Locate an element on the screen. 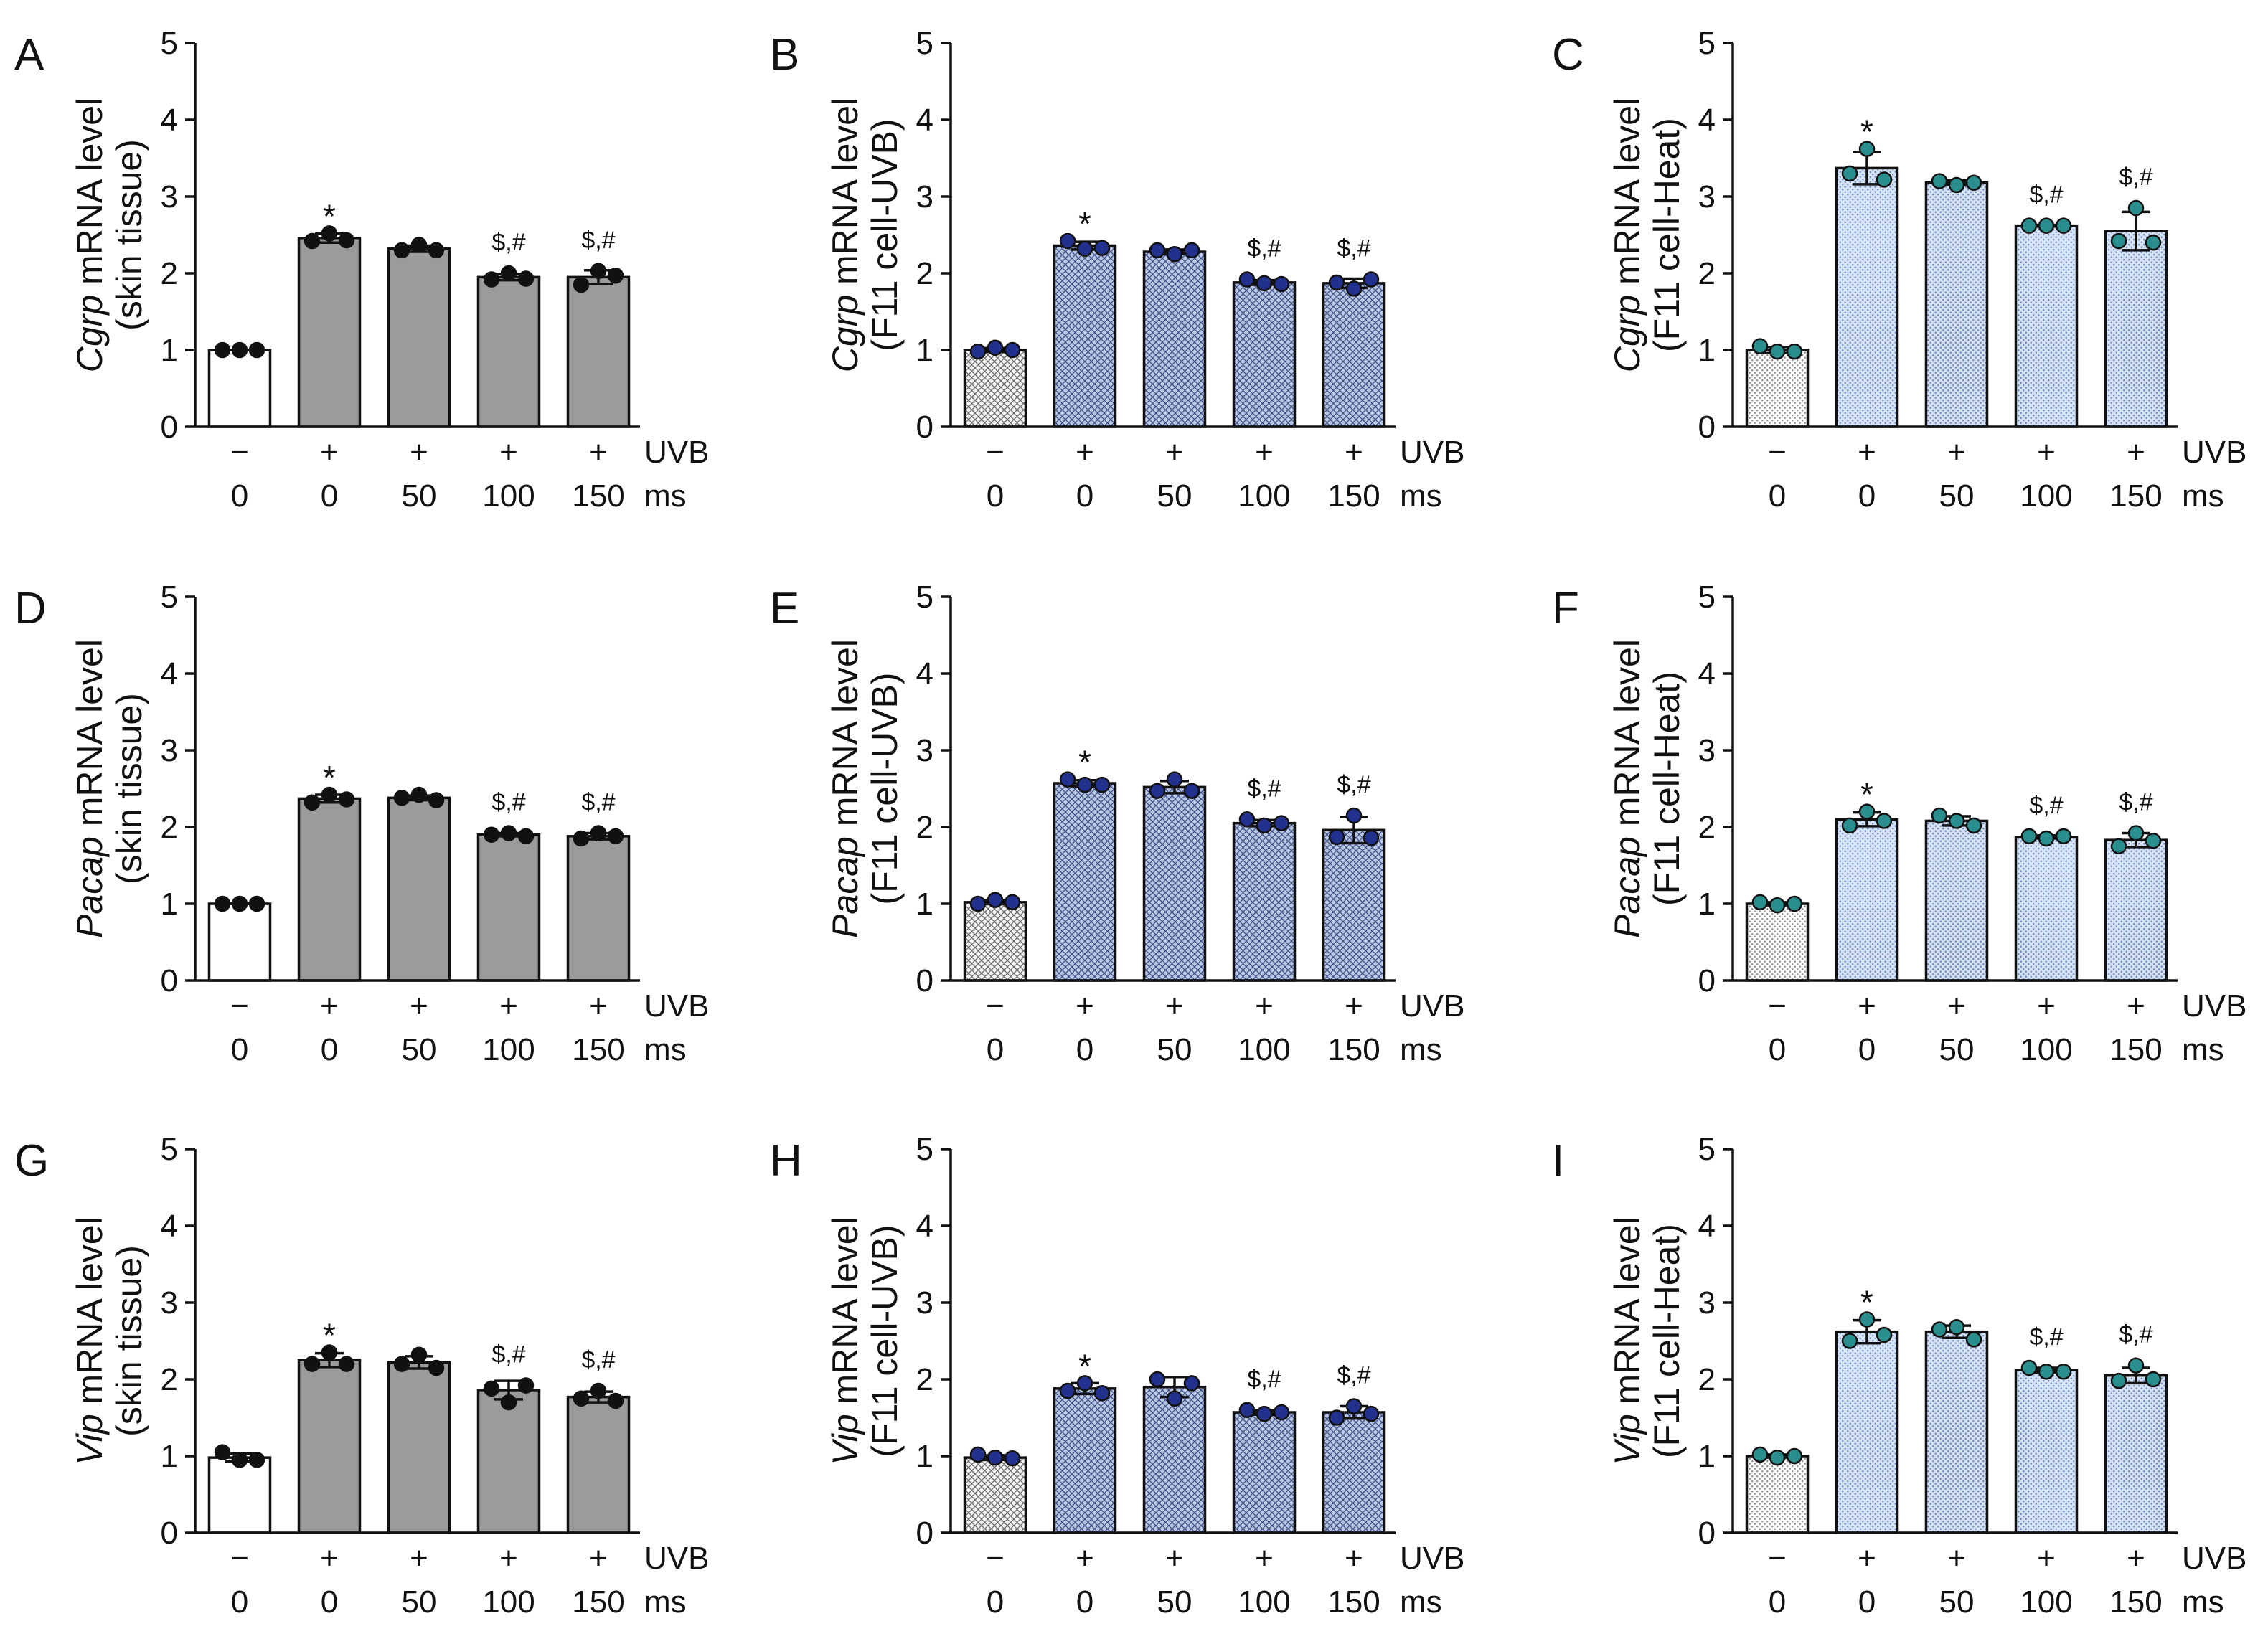 The height and width of the screenshot is (1644, 2268). ms-row-title-a: ms is located at coordinates (665, 496).